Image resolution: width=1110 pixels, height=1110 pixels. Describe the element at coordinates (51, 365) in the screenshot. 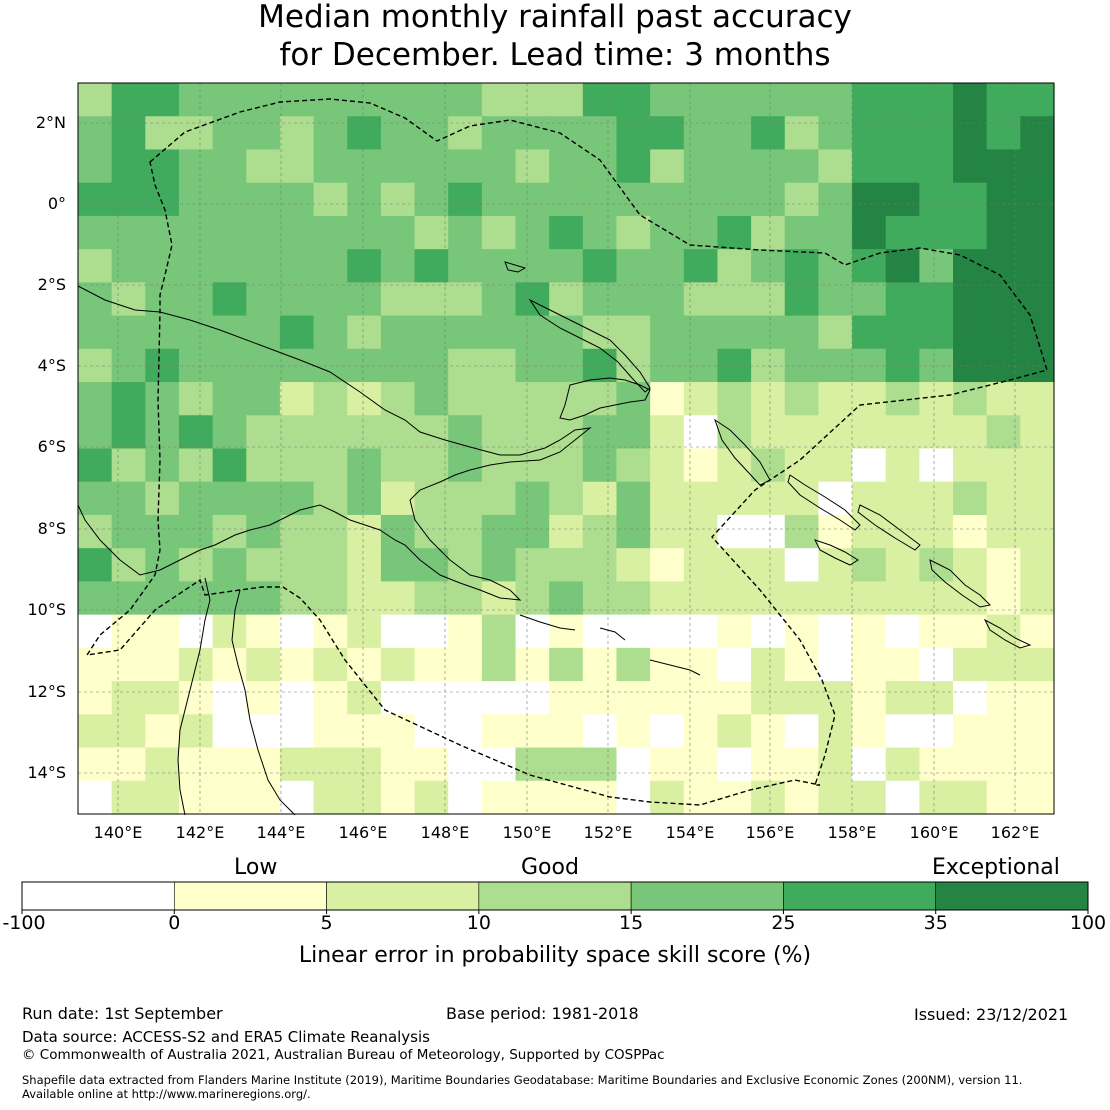

I see `latitude-label: 4°S` at that location.